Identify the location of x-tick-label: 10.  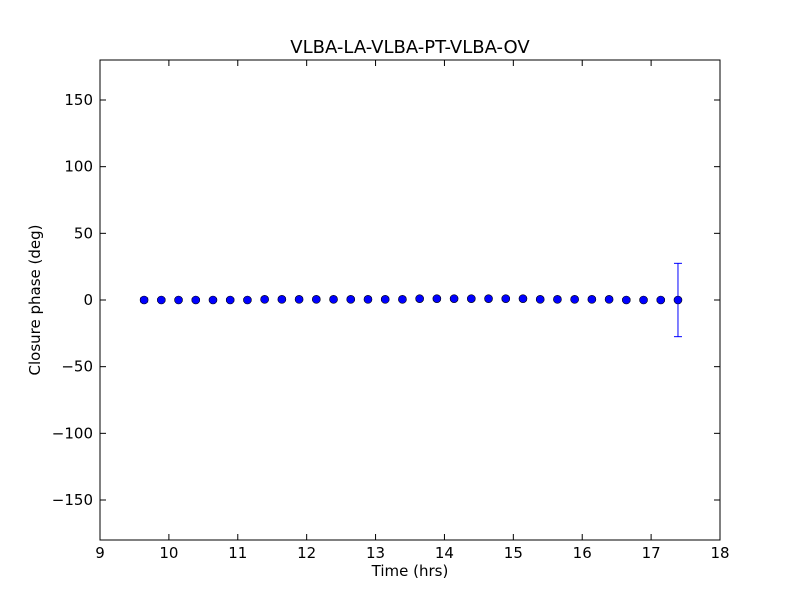
(168, 553).